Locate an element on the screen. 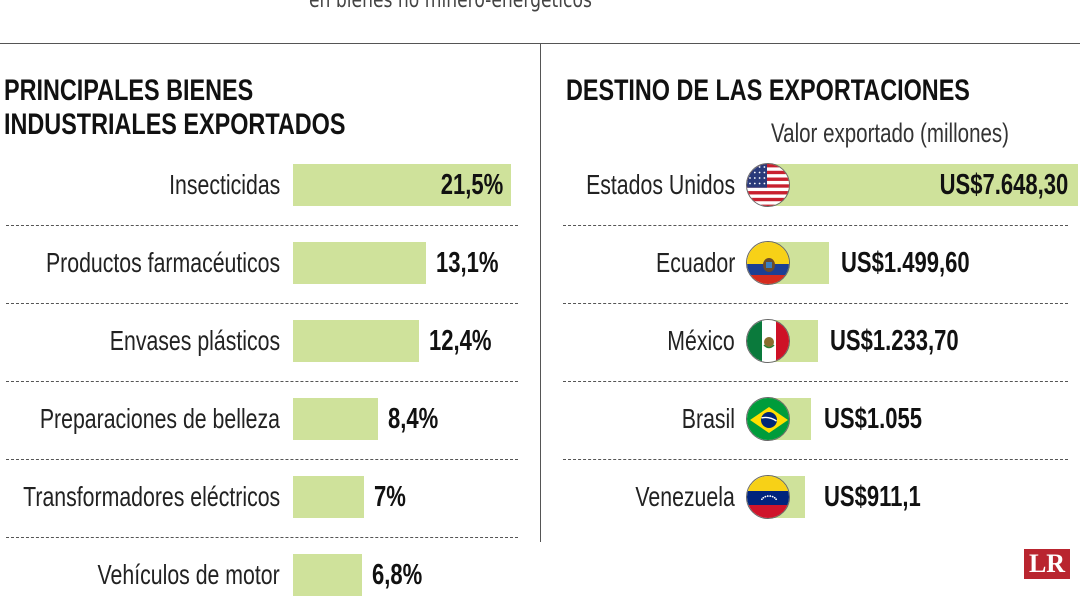 The height and width of the screenshot is (596, 1080). mexico-flag-icon is located at coordinates (768, 341).